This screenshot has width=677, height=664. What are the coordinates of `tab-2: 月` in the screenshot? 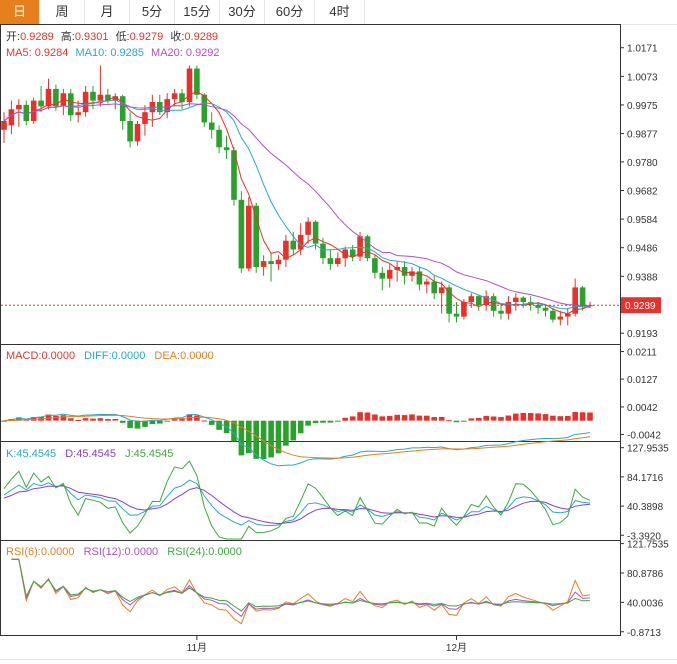 It's located at (107, 12).